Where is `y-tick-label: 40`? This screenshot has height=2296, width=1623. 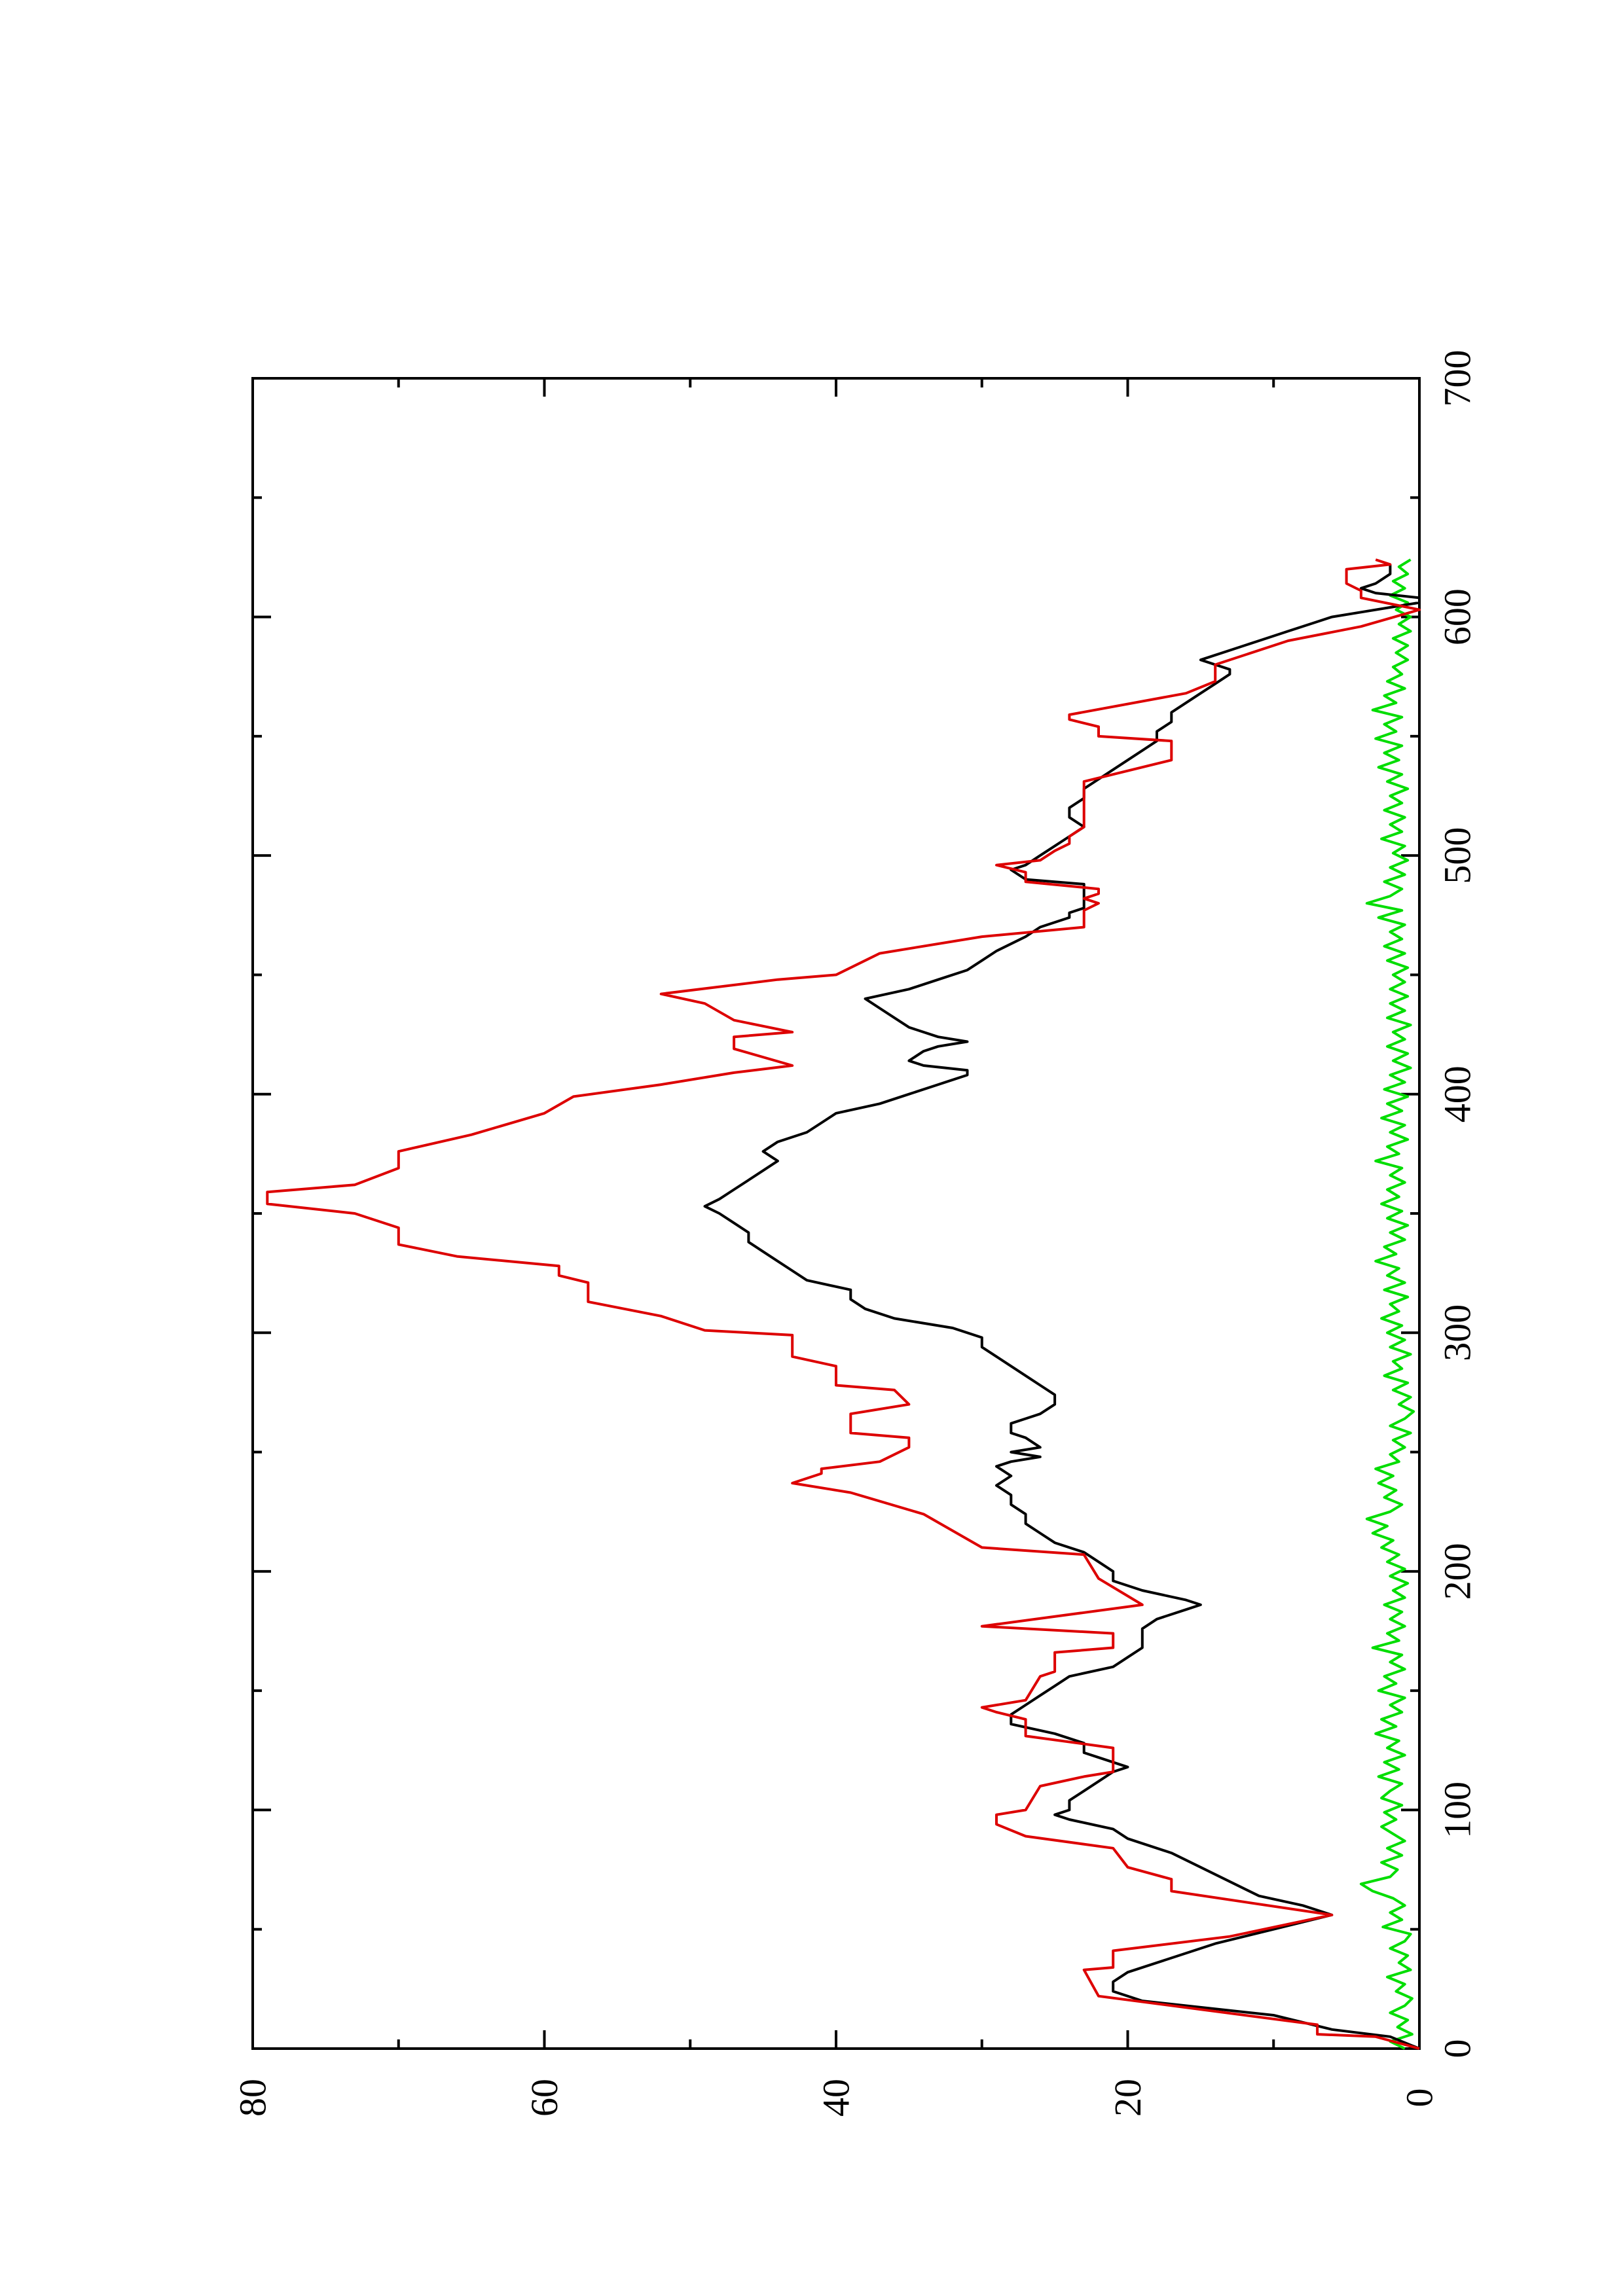
y-tick-label: 40 is located at coordinates (836, 2098).